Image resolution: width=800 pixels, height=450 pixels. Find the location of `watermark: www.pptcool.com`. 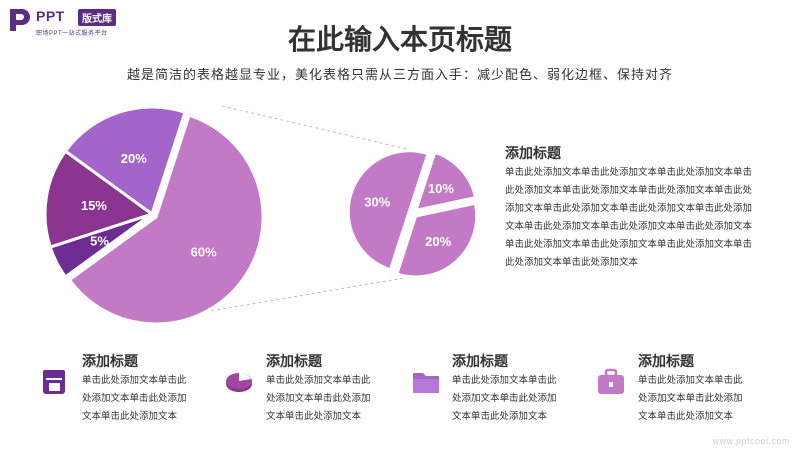

watermark: www.pptcool.com is located at coordinates (751, 441).